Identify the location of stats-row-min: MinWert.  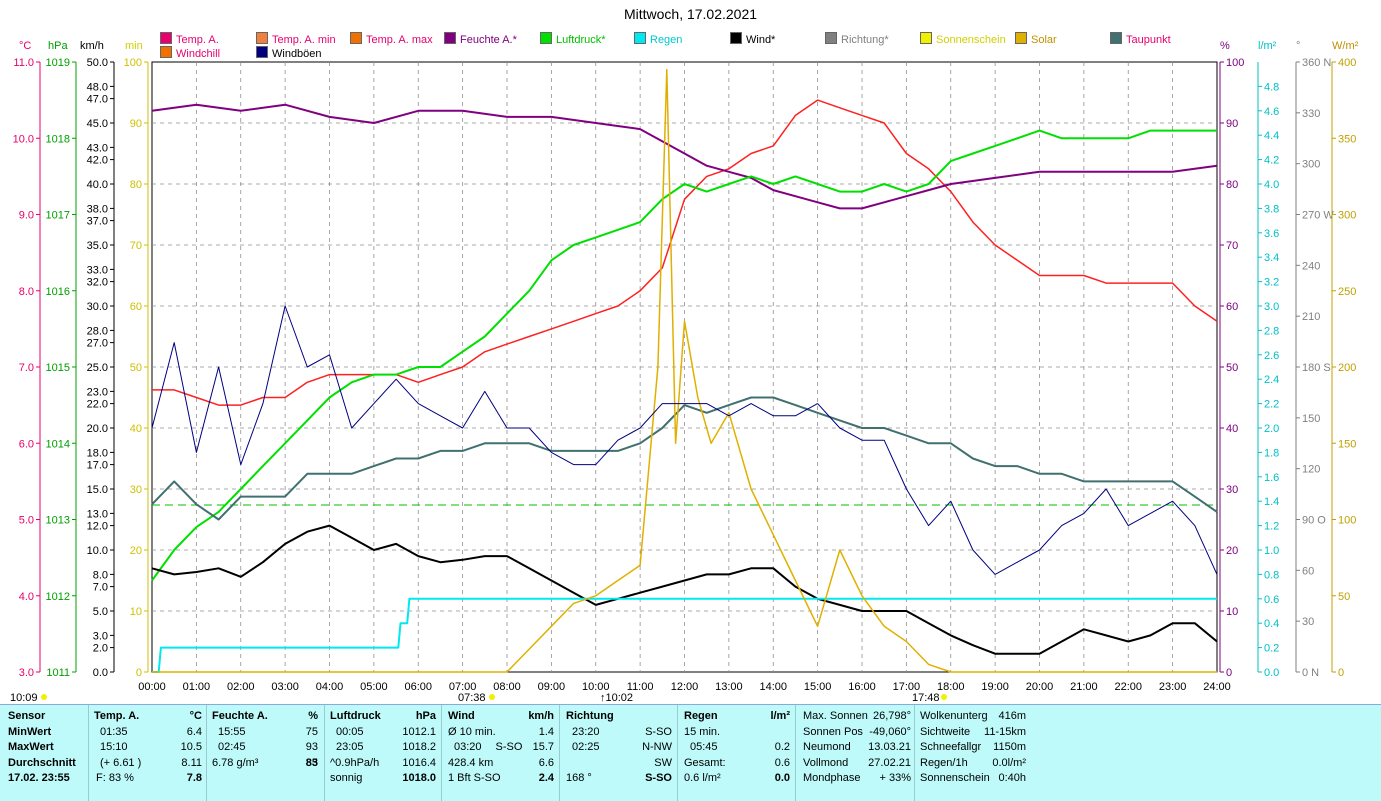
(30, 731).